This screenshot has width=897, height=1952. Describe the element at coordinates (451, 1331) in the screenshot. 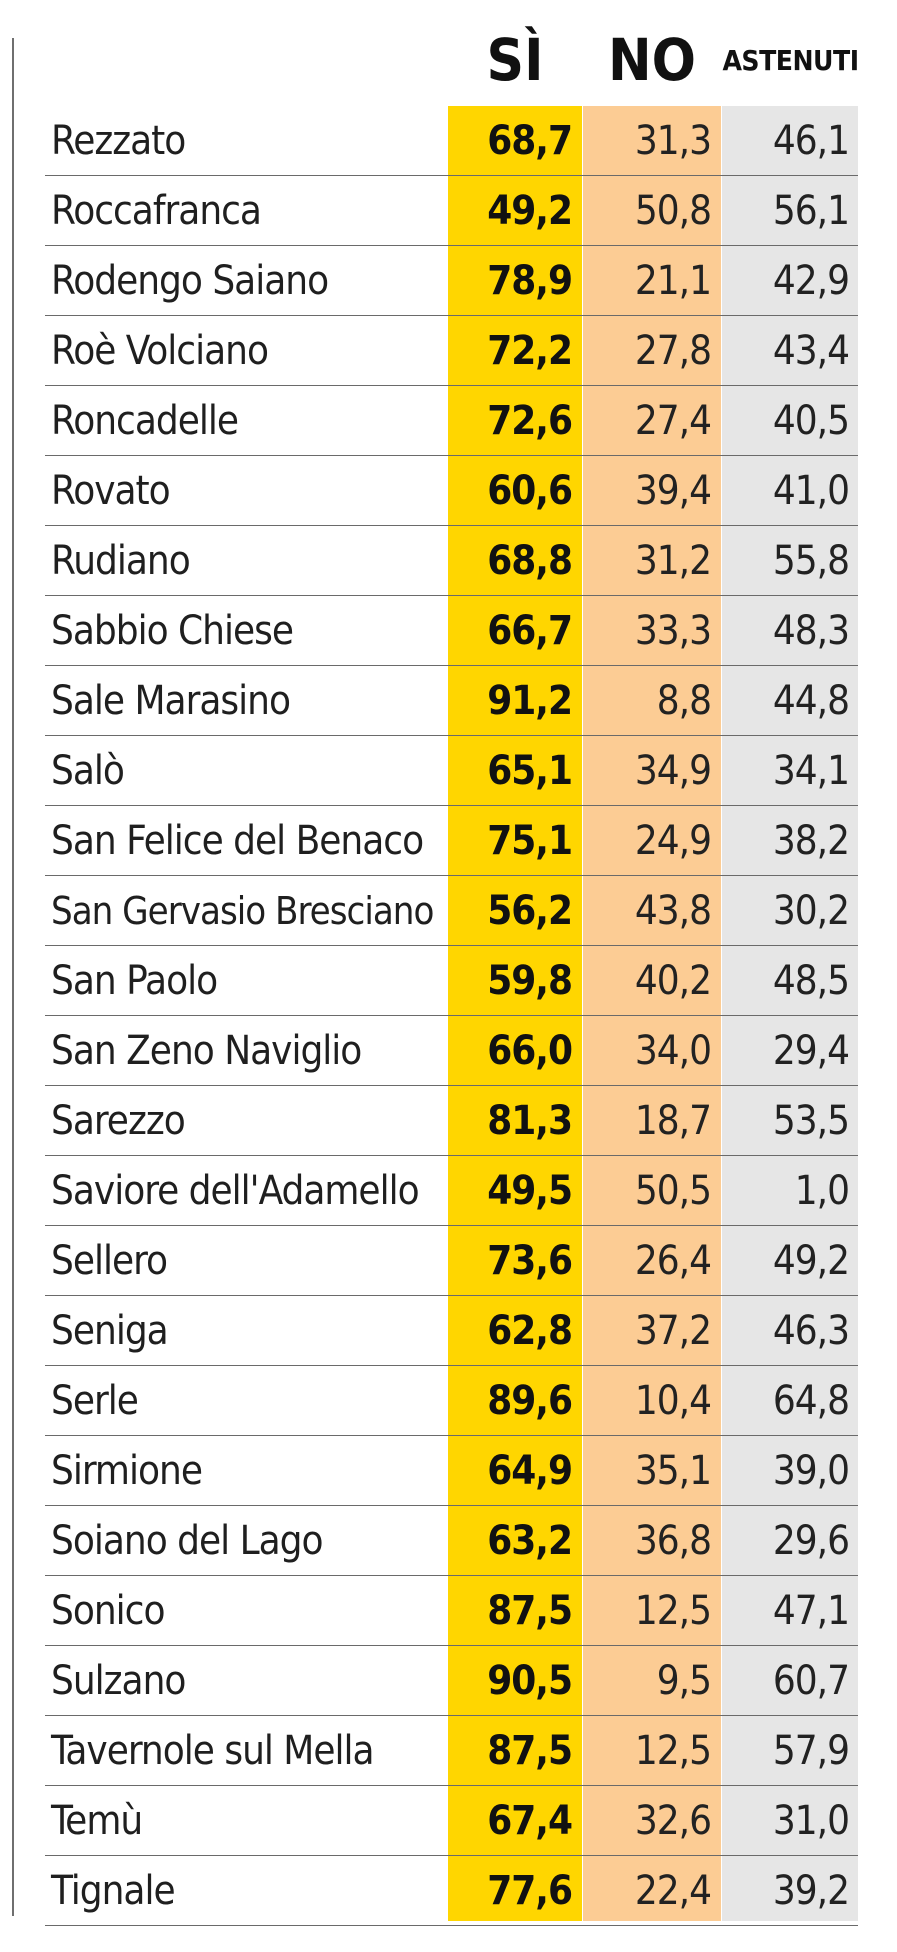

I see `table-row: Seniga 62,8 37,2 46,3` at that location.